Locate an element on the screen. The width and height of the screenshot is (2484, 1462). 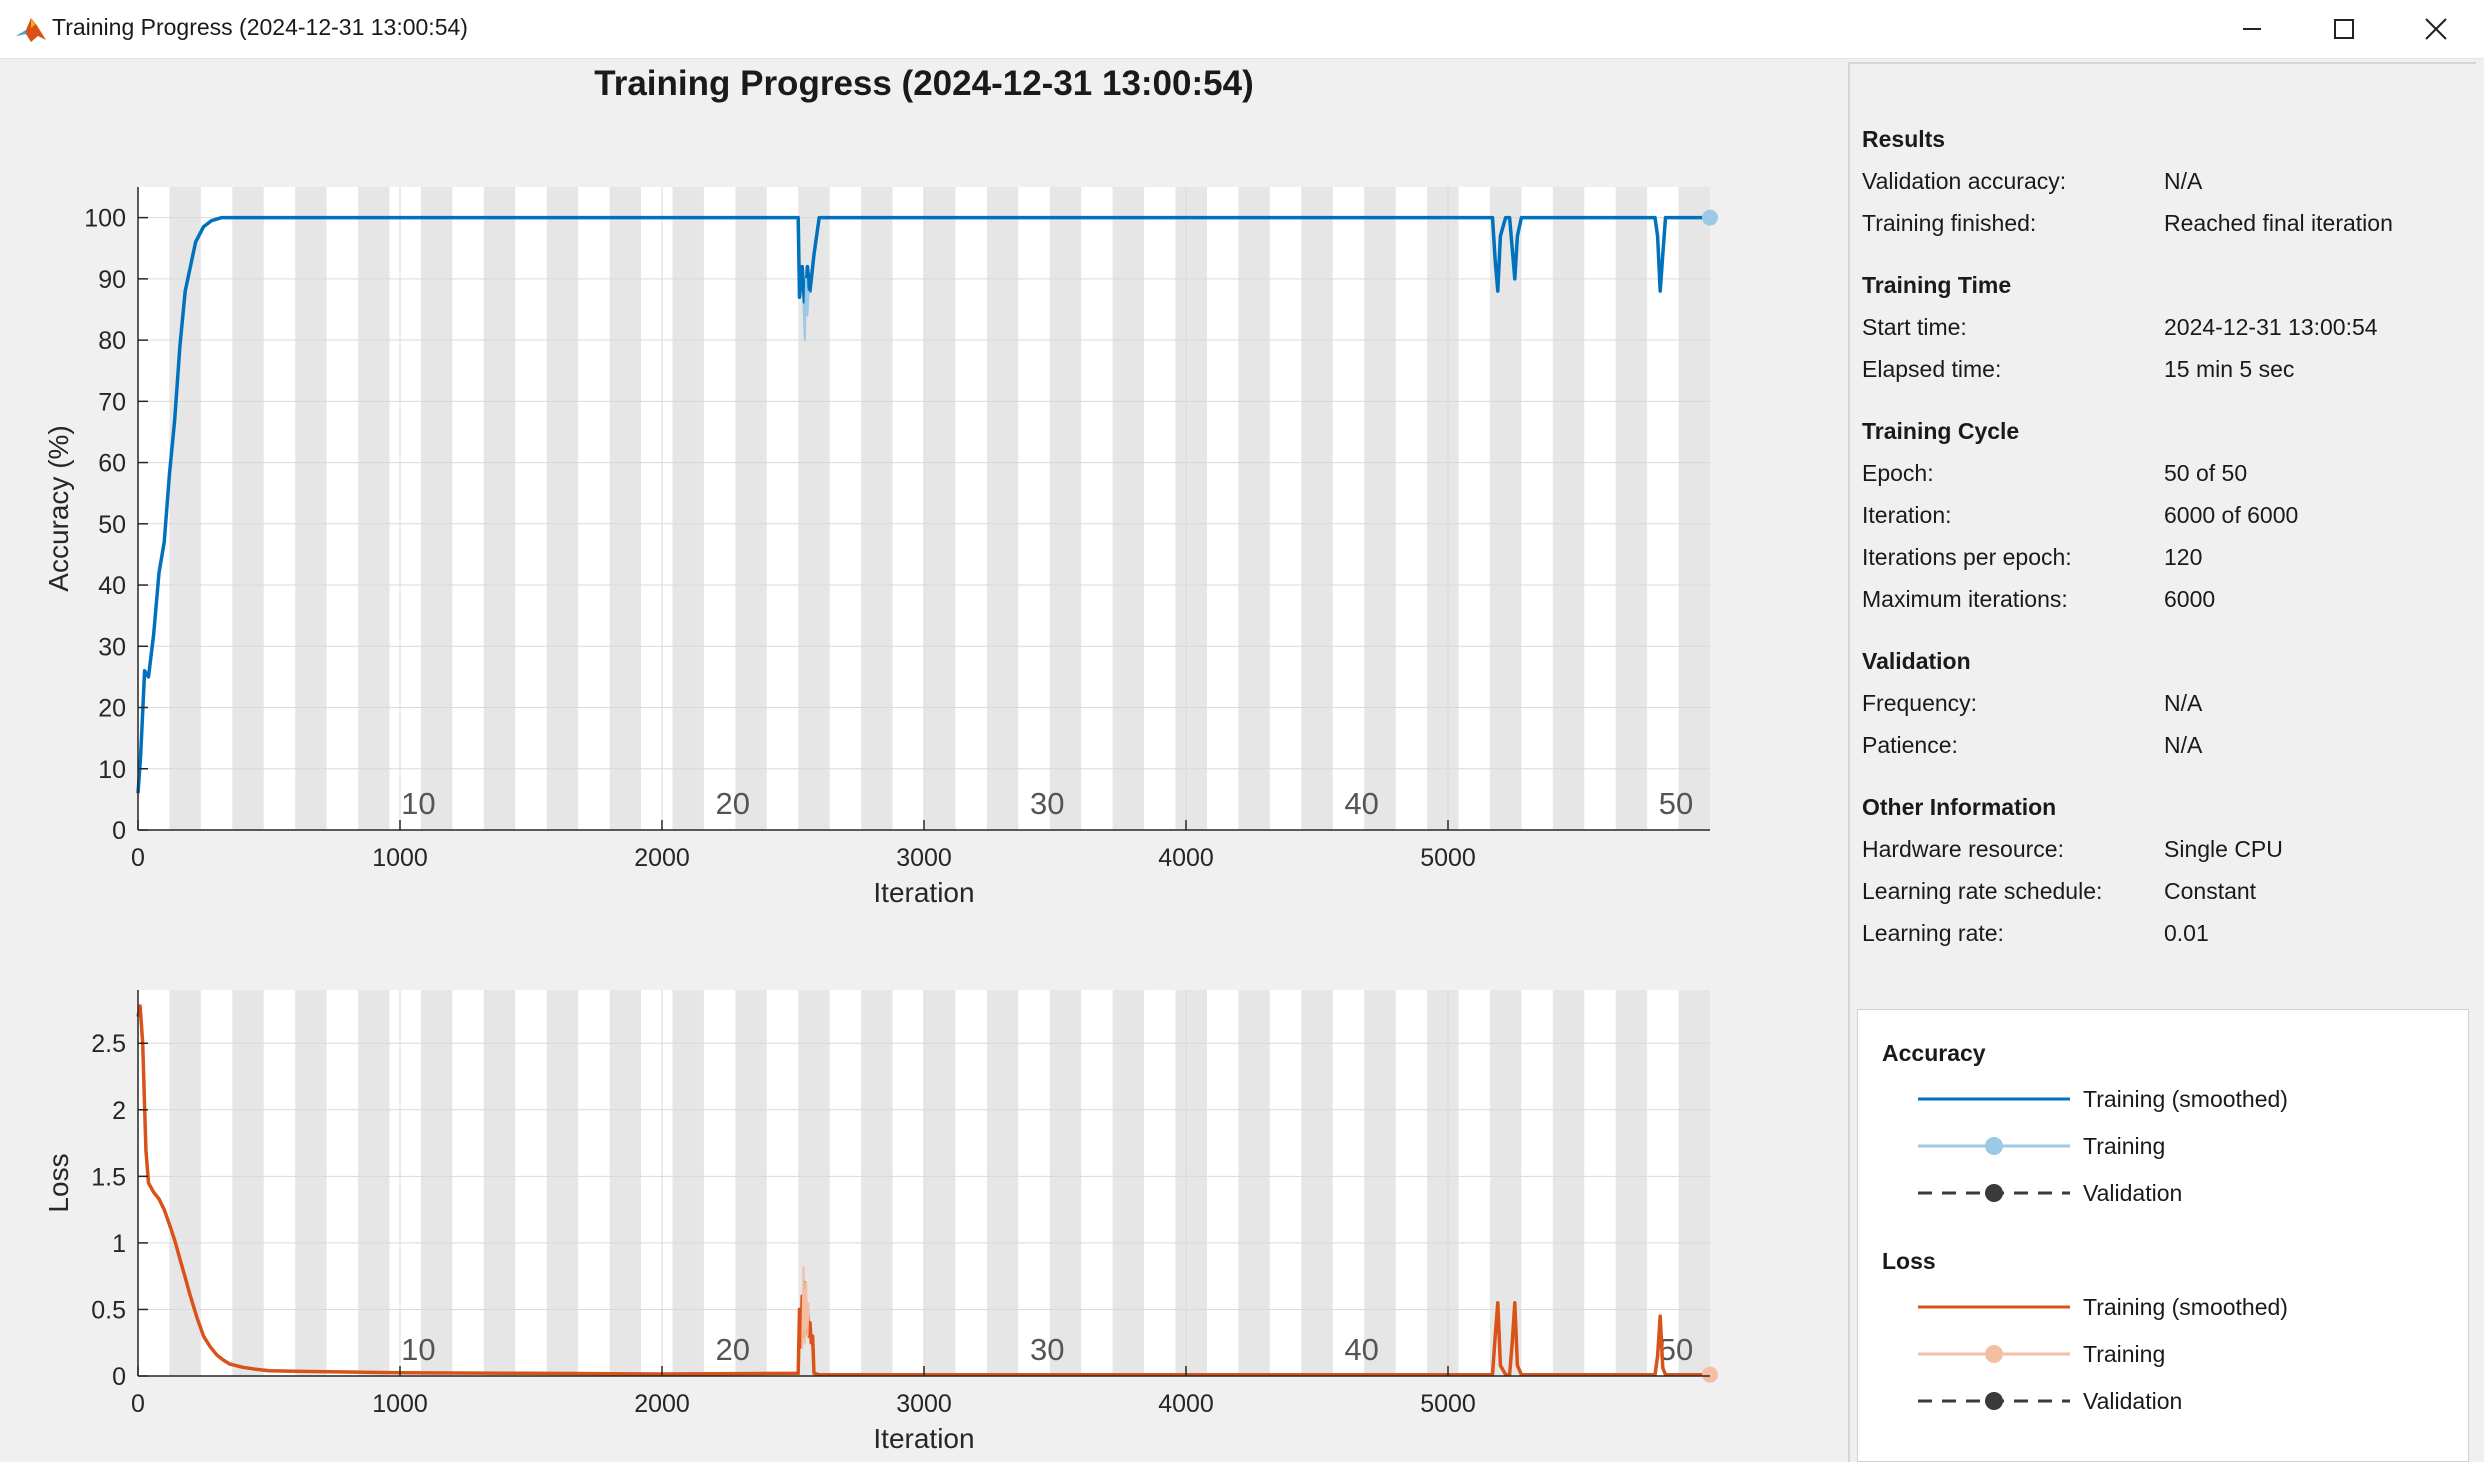
info-label: Patience: is located at coordinates (1910, 745).